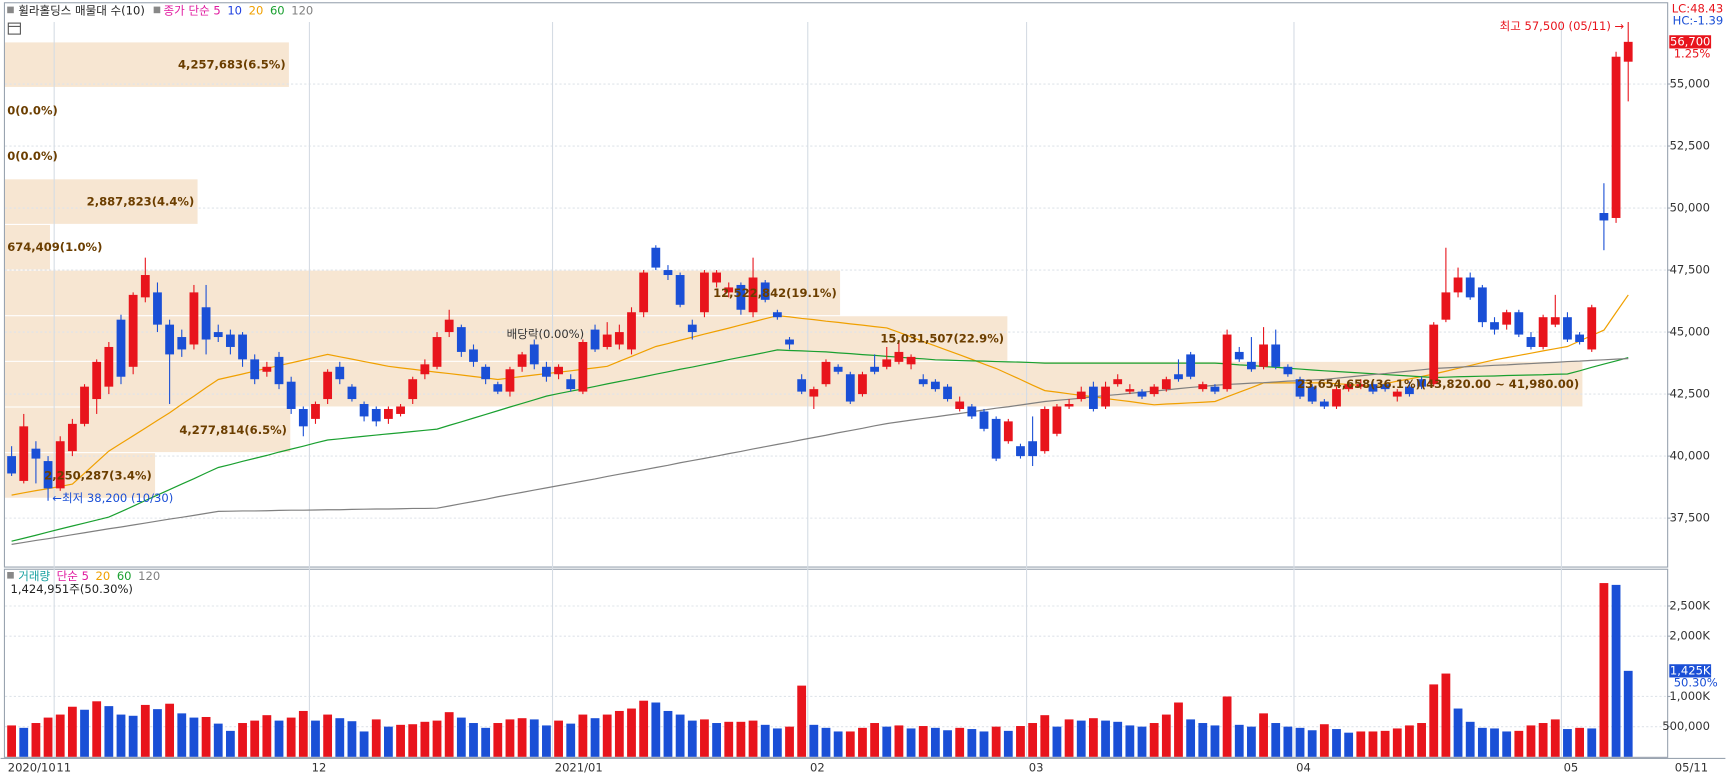  I want to click on volume-profile-value: 15,031,507(22.9%), so click(942, 338).